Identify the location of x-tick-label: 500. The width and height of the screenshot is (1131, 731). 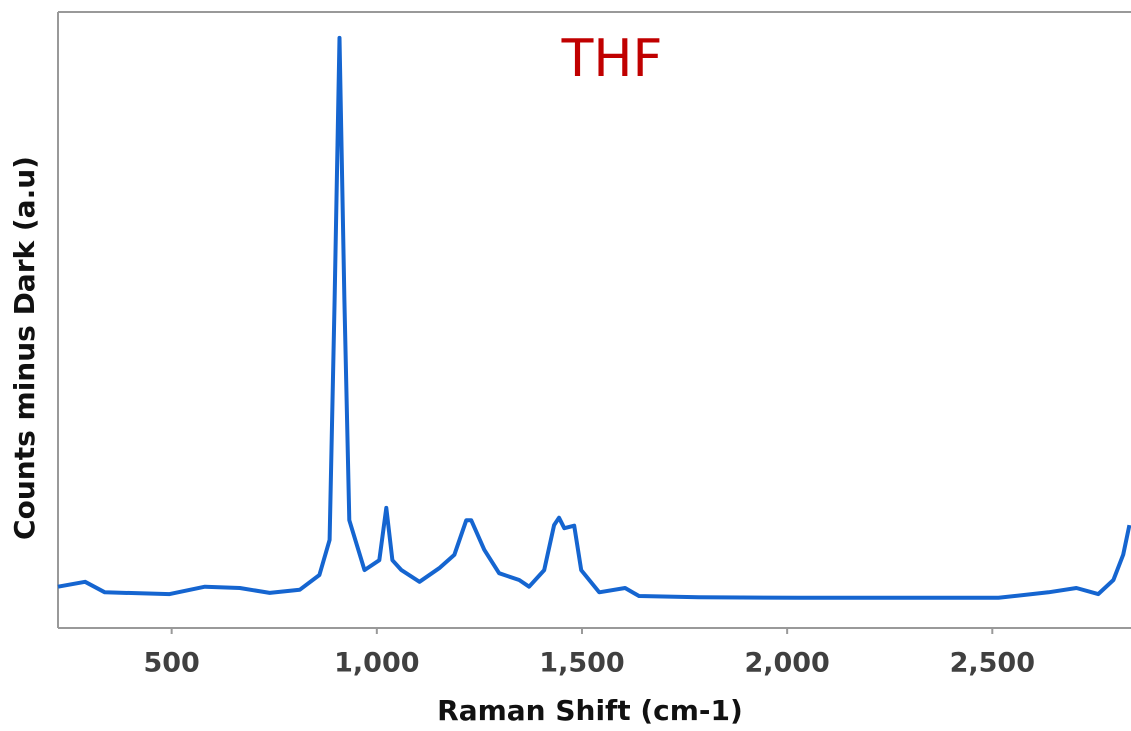
(171, 663).